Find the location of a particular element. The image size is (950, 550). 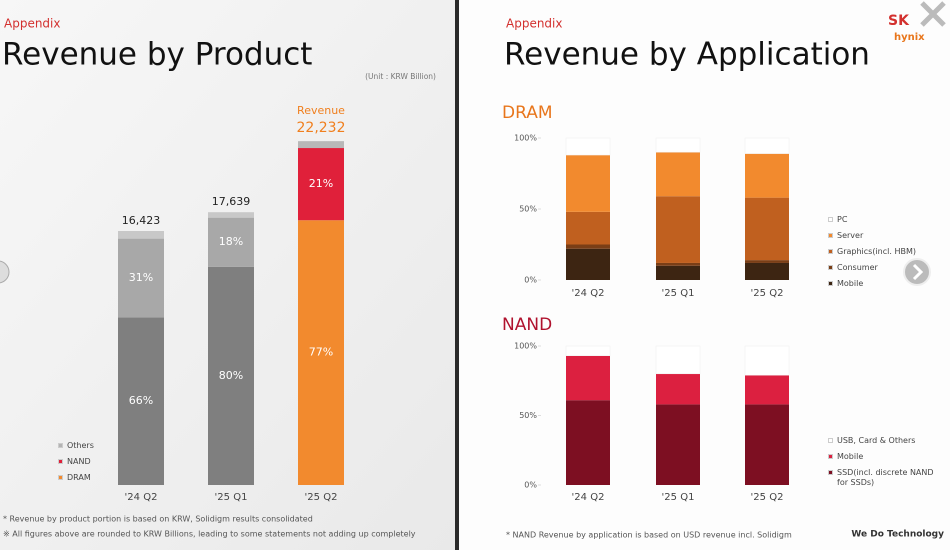

y-tick-label: 100% is located at coordinates (525, 346).